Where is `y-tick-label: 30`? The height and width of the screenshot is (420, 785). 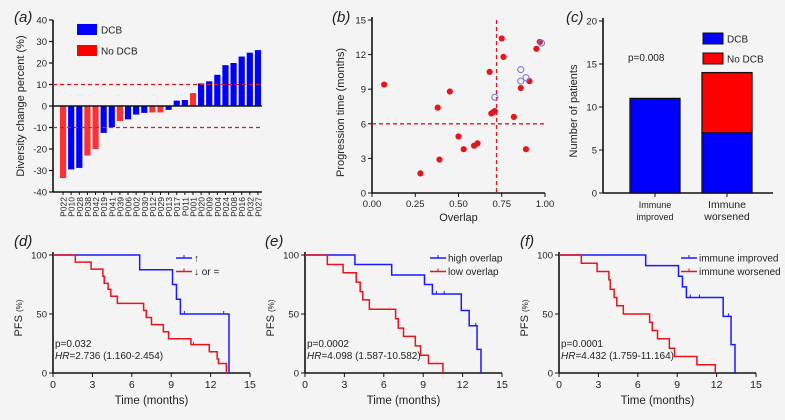 y-tick-label: 30 is located at coordinates (41, 42).